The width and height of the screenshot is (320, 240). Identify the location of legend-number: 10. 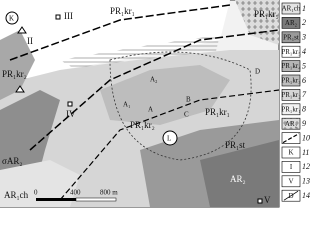
(306, 137).